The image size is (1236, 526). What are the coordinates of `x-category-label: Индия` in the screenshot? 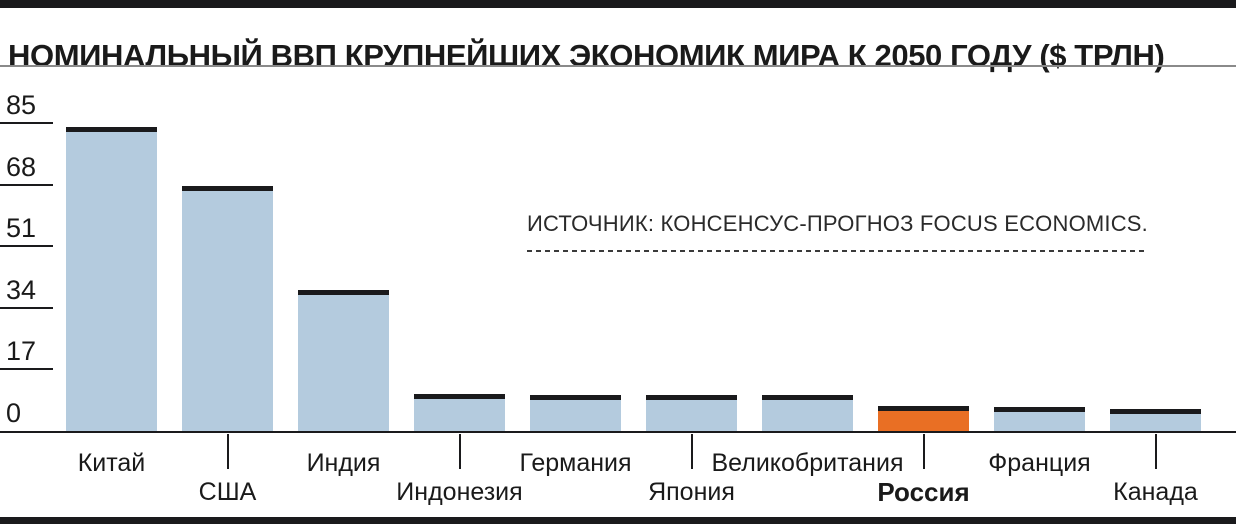 It's located at (343, 463).